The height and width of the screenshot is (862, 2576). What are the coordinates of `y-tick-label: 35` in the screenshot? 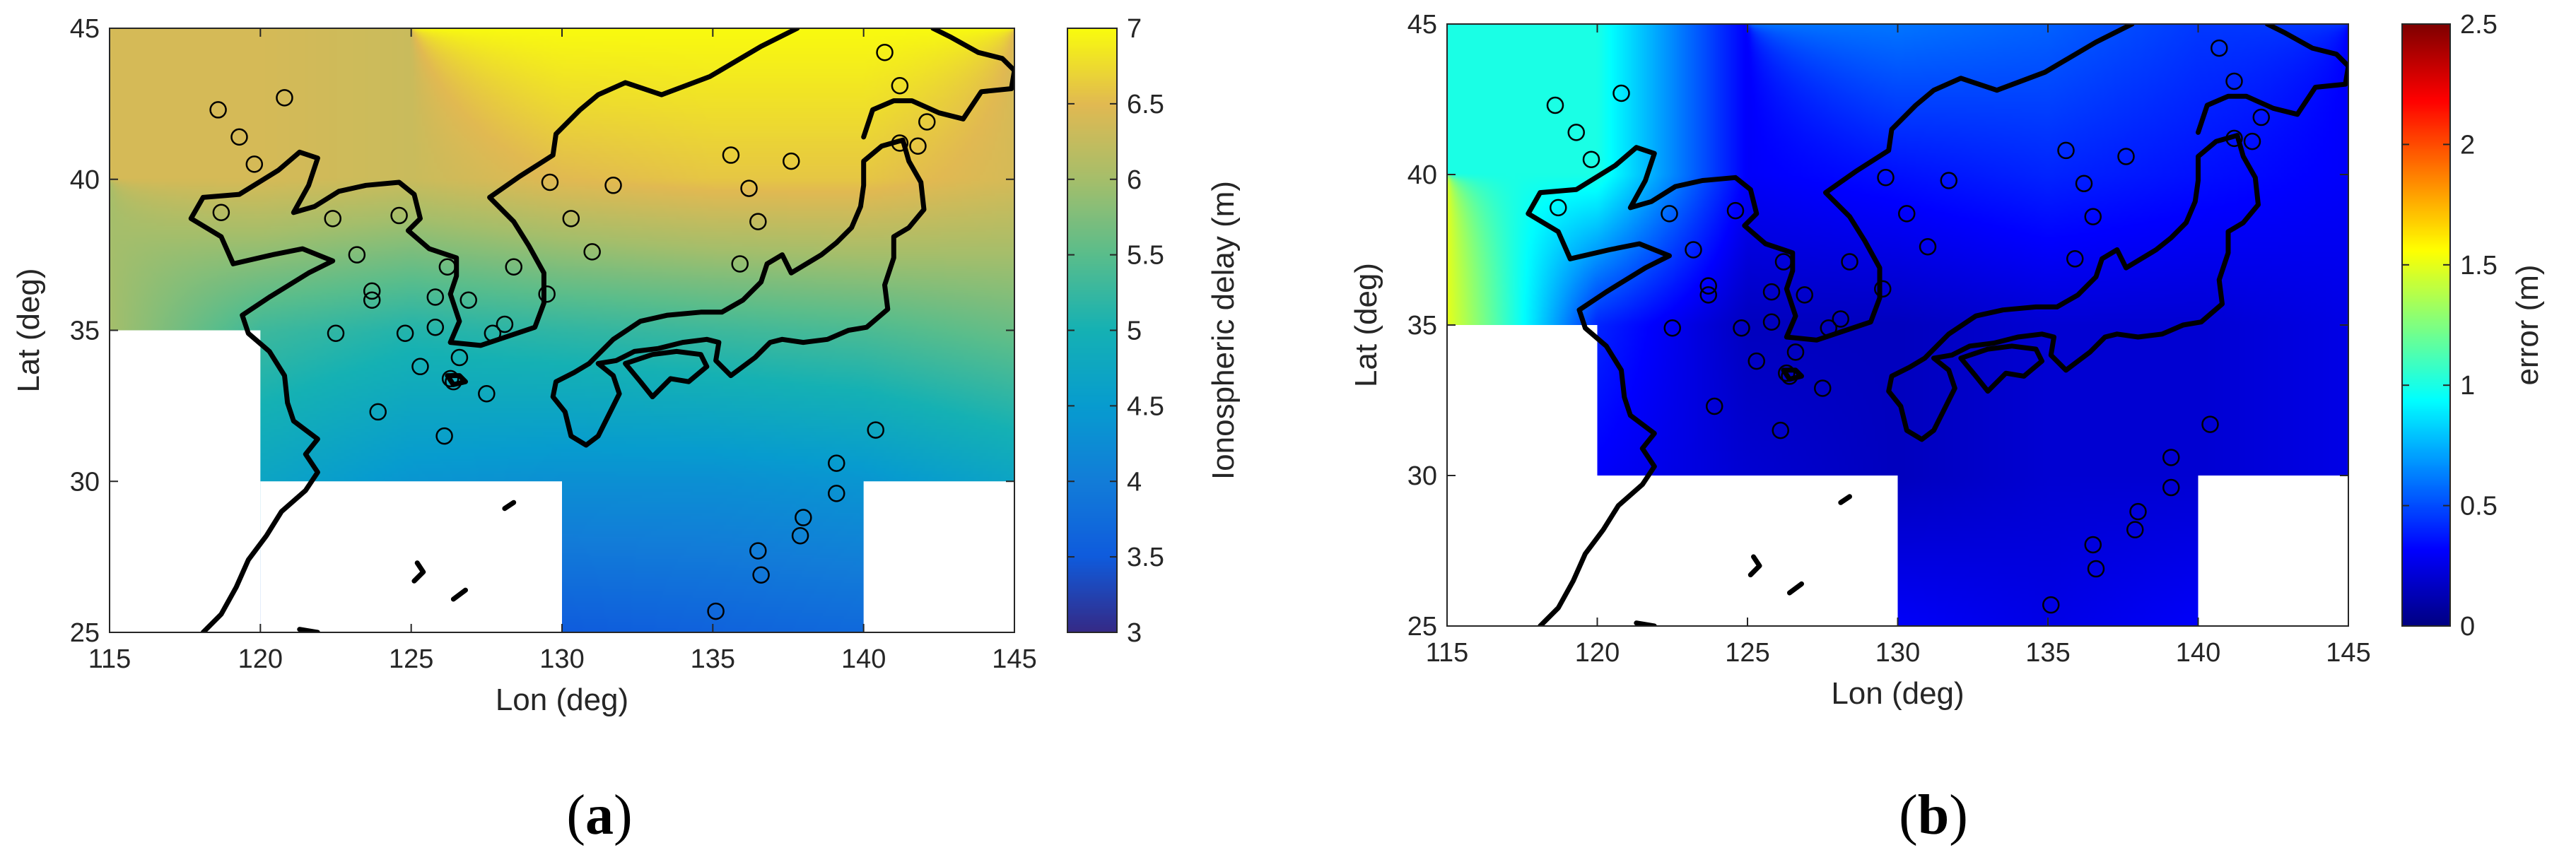 It's located at (1422, 326).